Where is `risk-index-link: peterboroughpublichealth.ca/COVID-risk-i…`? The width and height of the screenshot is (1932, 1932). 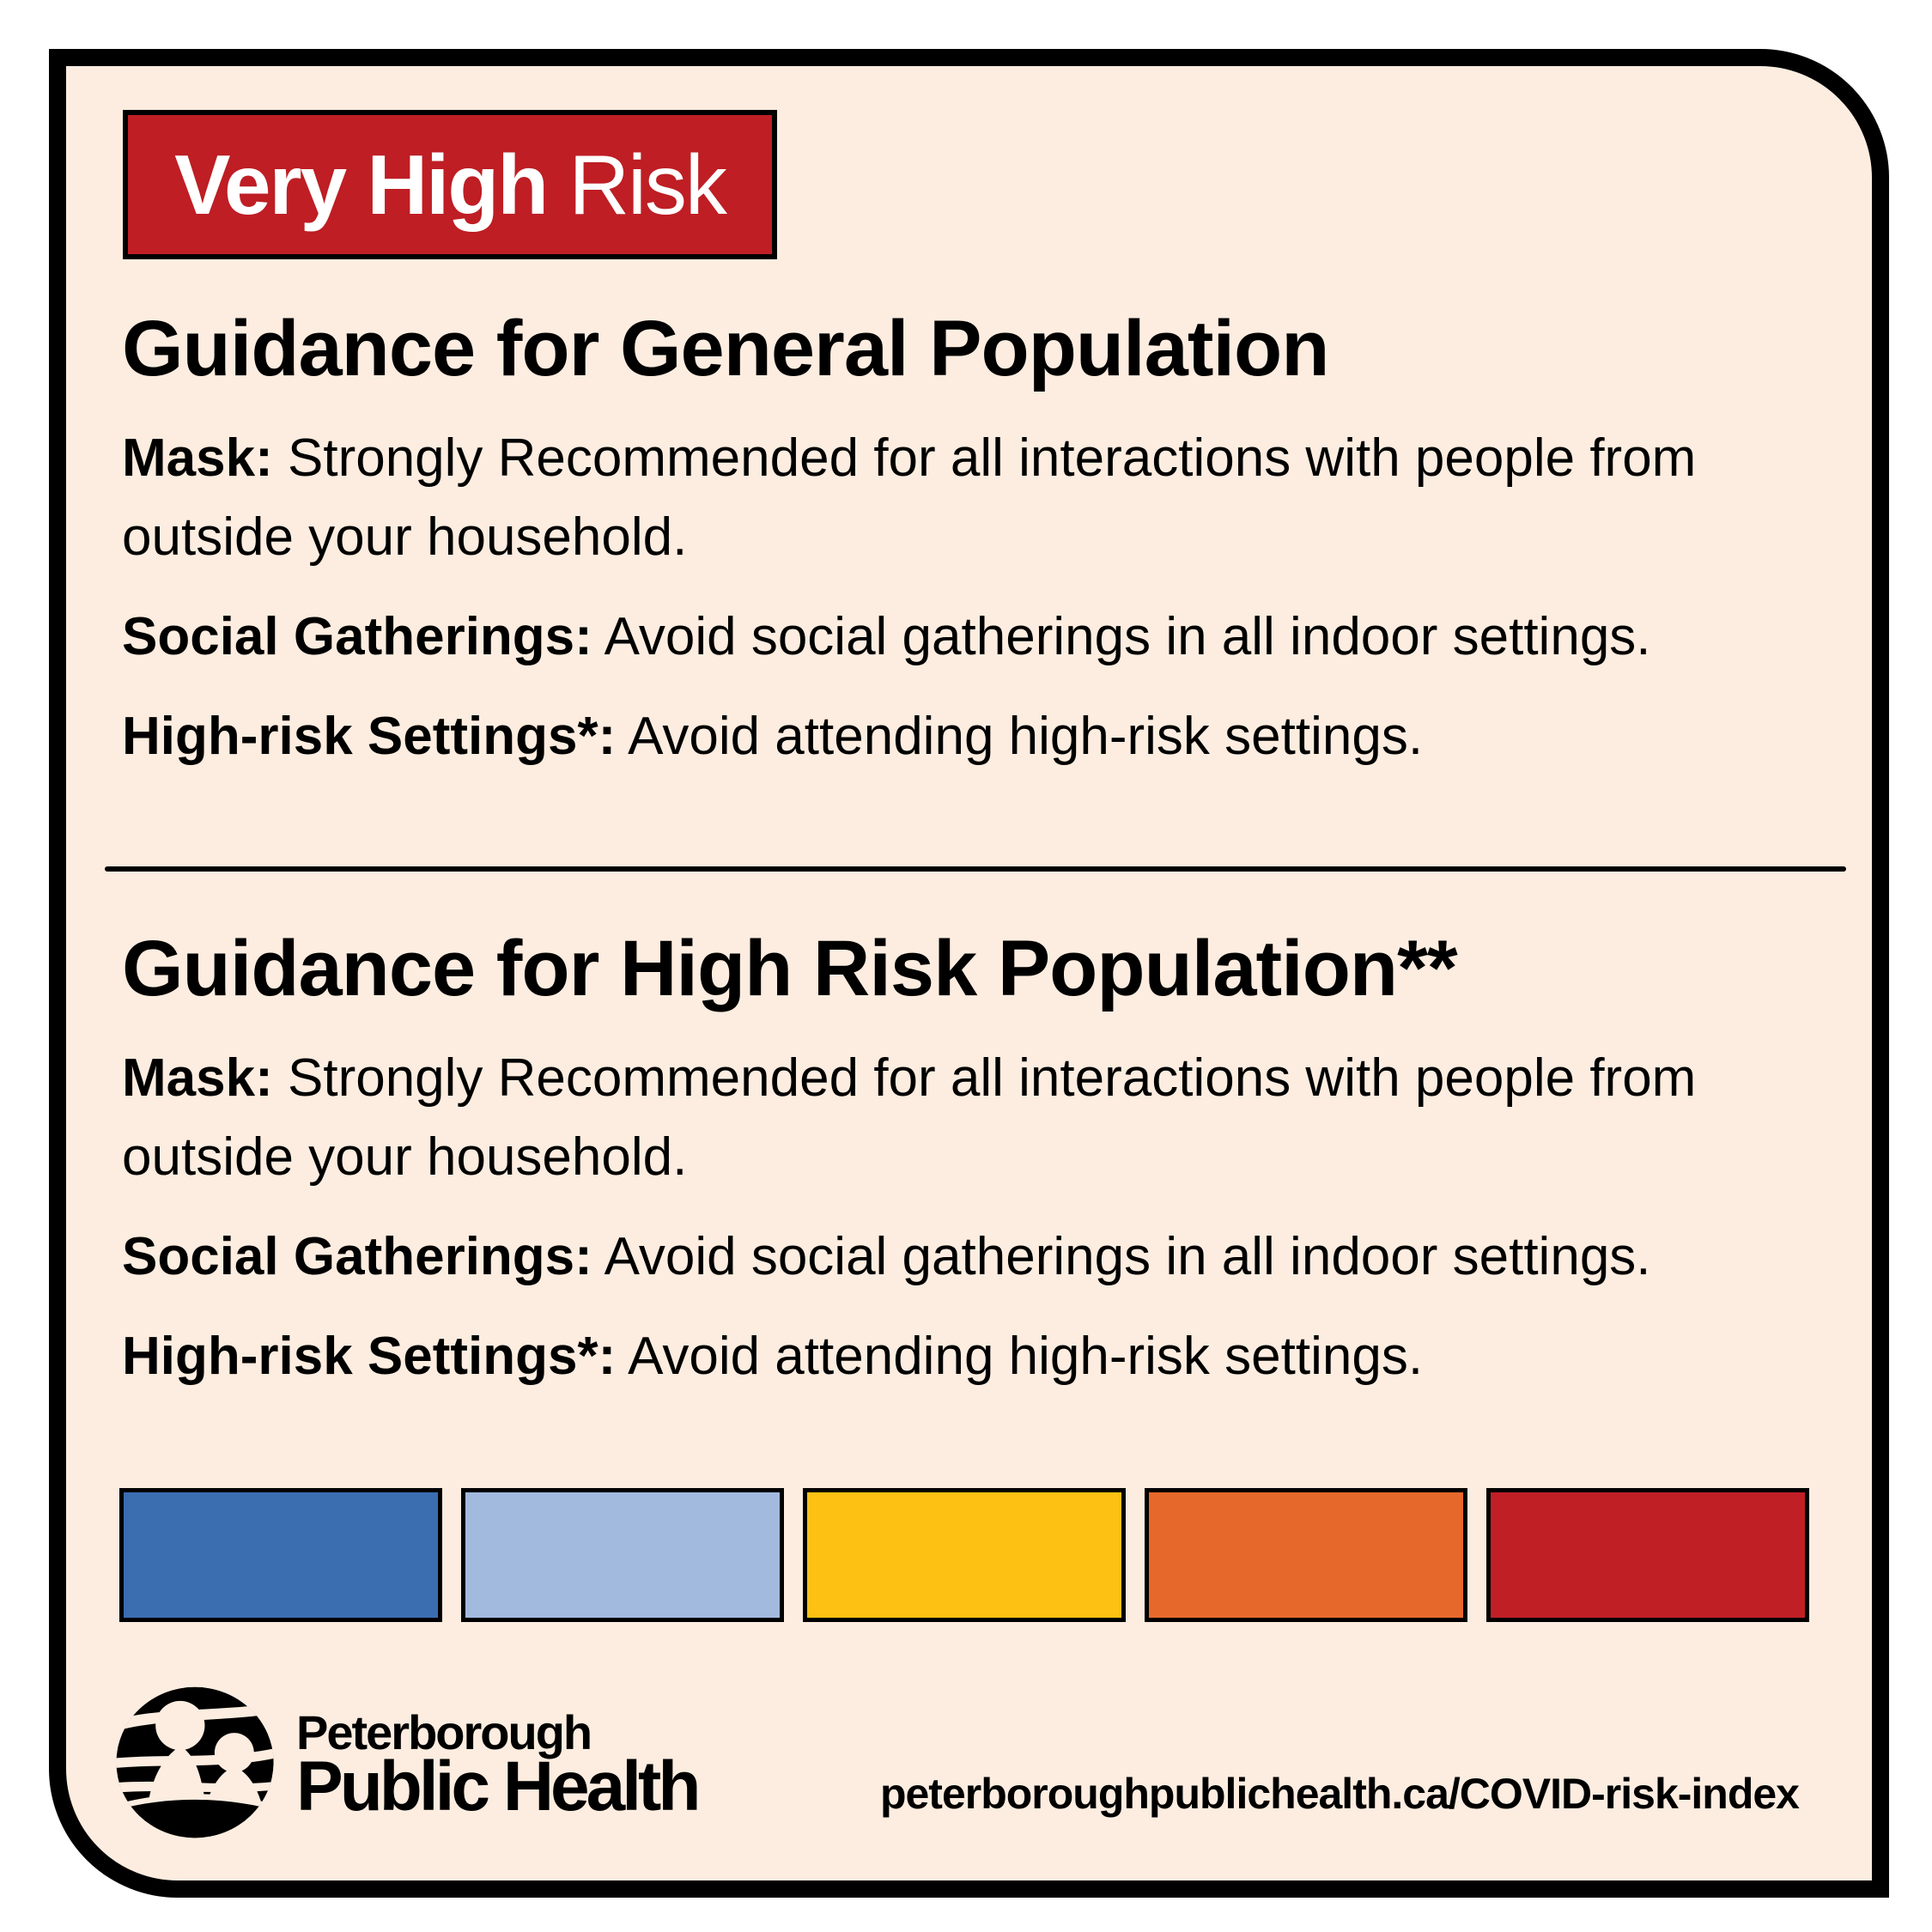
risk-index-link: peterboroughpublichealth.ca/COVID-risk-i… is located at coordinates (1339, 1794).